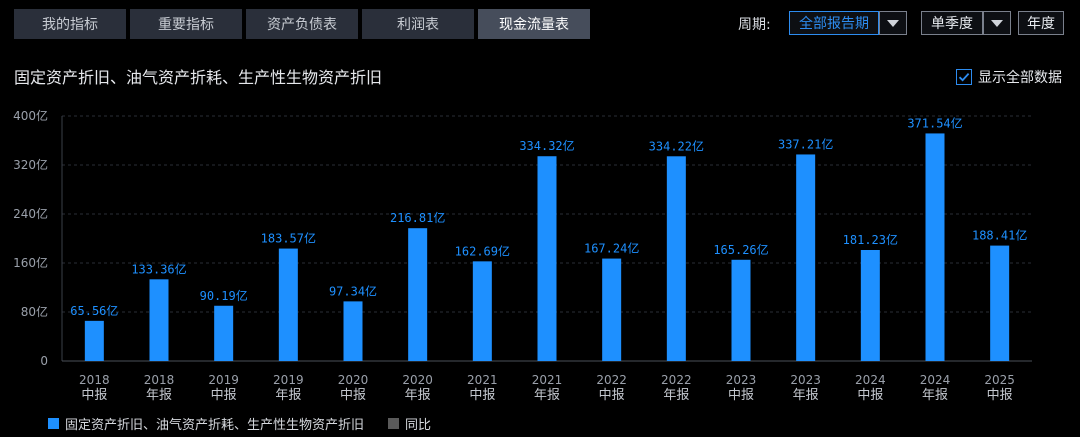  What do you see at coordinates (30, 262) in the screenshot?
I see `y-tick-label: 160亿` at bounding box center [30, 262].